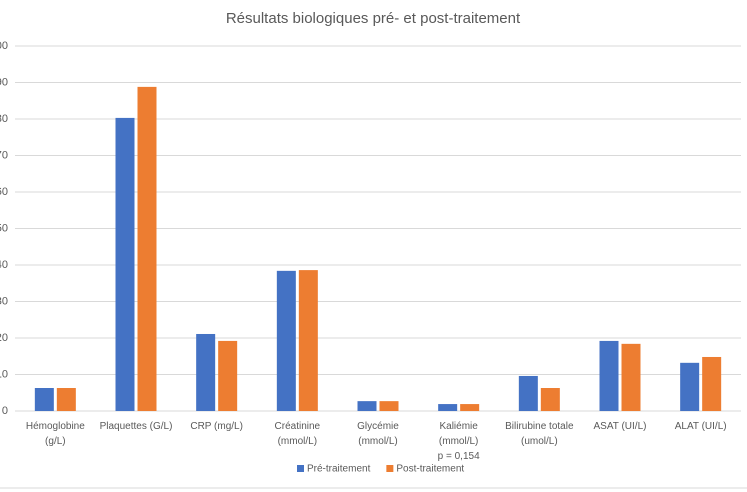  I want to click on y-tick-label: 80, so click(4, 119).